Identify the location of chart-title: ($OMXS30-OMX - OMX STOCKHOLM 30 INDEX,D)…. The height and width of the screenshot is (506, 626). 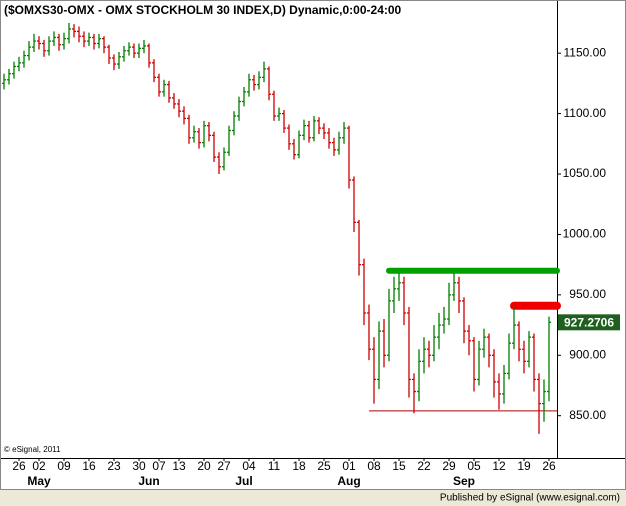
(203, 10).